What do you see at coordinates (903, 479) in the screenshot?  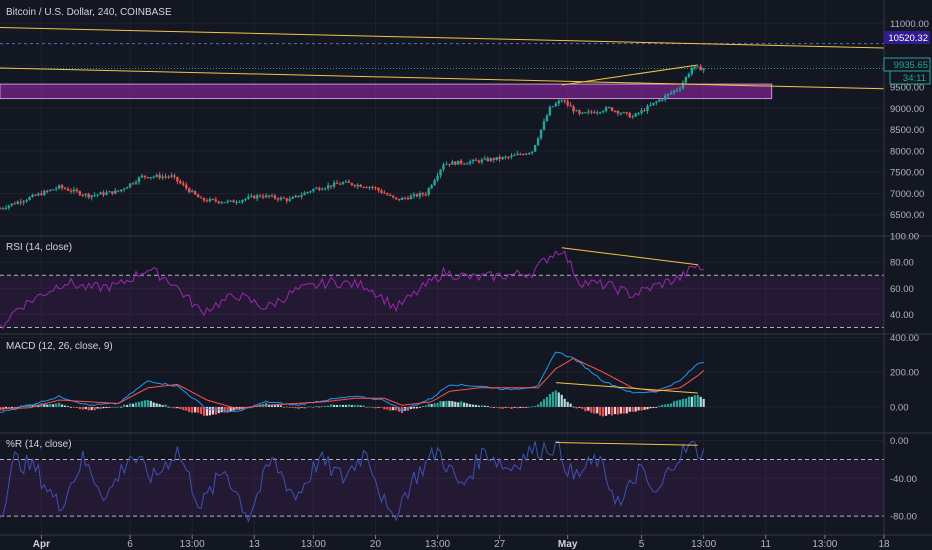 I see `willr-y-tick-label: -40.00` at bounding box center [903, 479].